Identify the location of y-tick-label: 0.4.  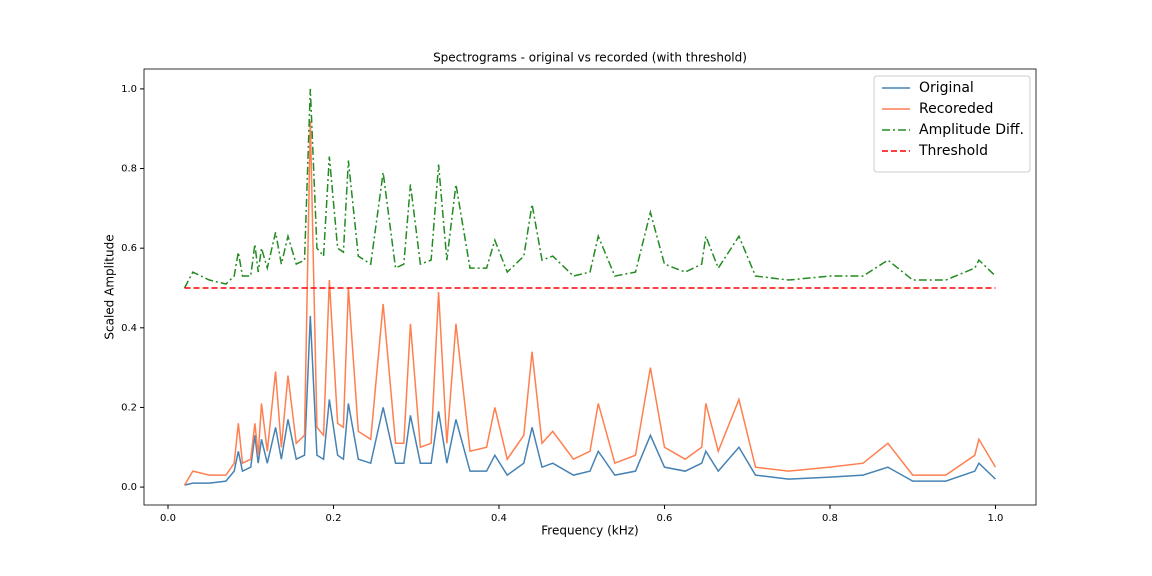
(129, 328).